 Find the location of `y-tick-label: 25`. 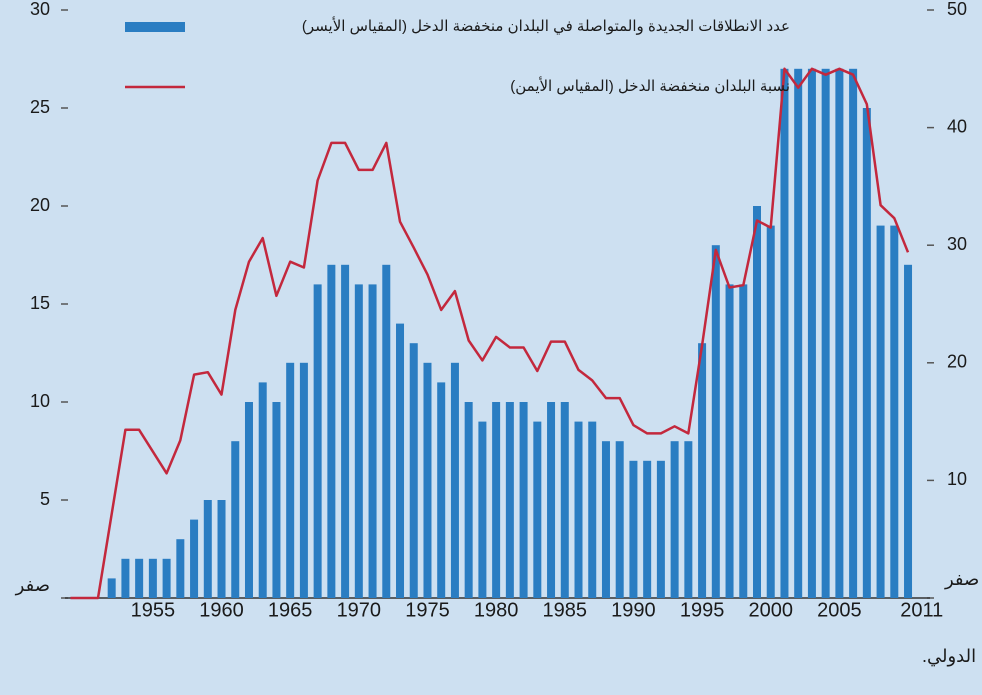

y-tick-label: 25 is located at coordinates (40, 107).